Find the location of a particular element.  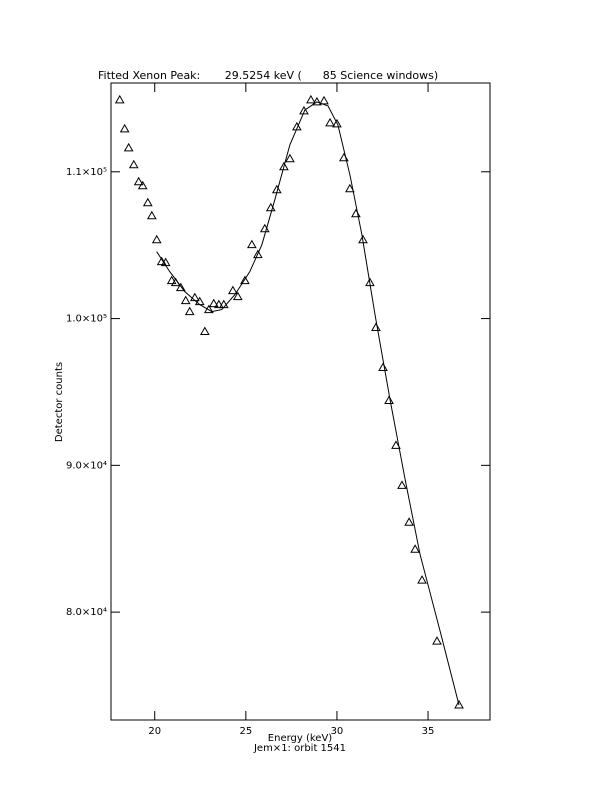

x-tick-label: 35 is located at coordinates (428, 731).